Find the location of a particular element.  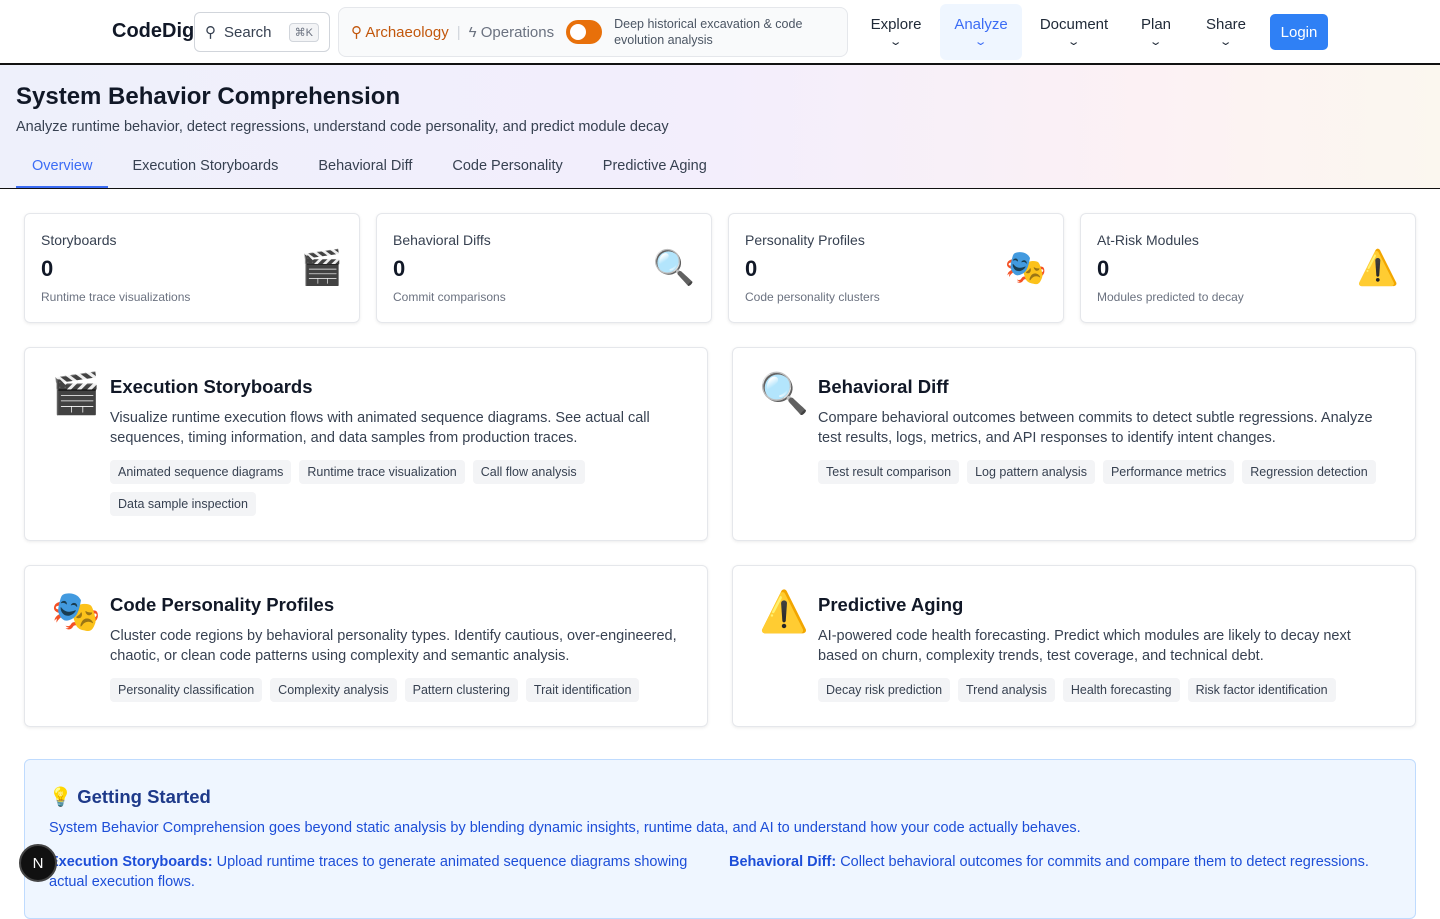

feature-title: Behavioral Diff is located at coordinates (883, 386).